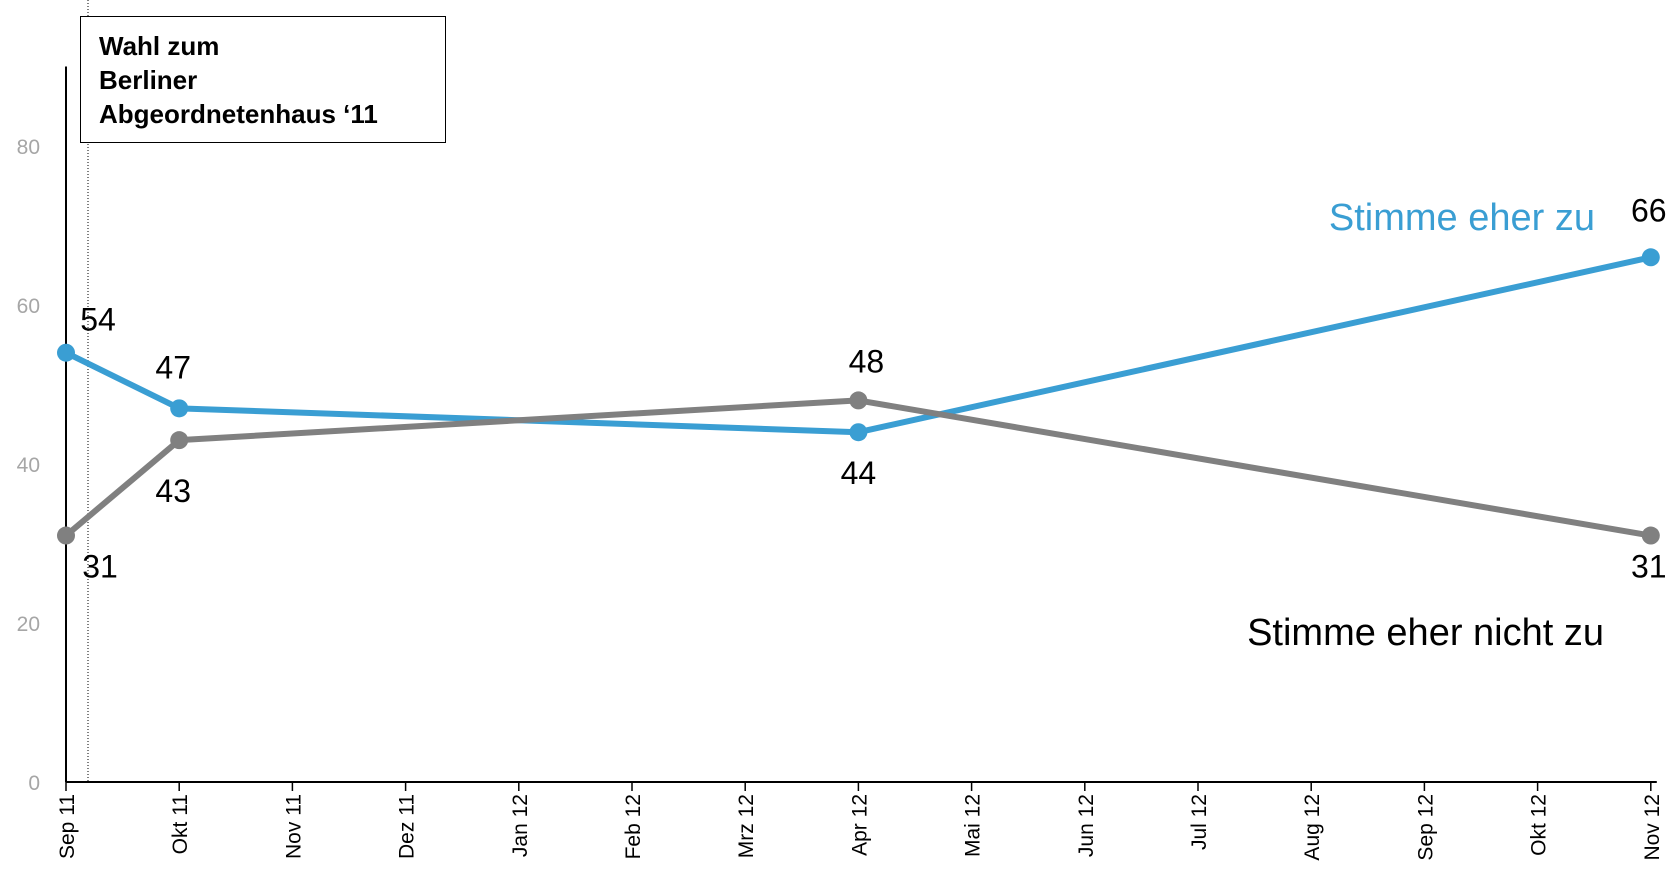 The width and height of the screenshot is (1674, 881). Describe the element at coordinates (746, 826) in the screenshot. I see `x-tick-label: Mrz 12` at that location.